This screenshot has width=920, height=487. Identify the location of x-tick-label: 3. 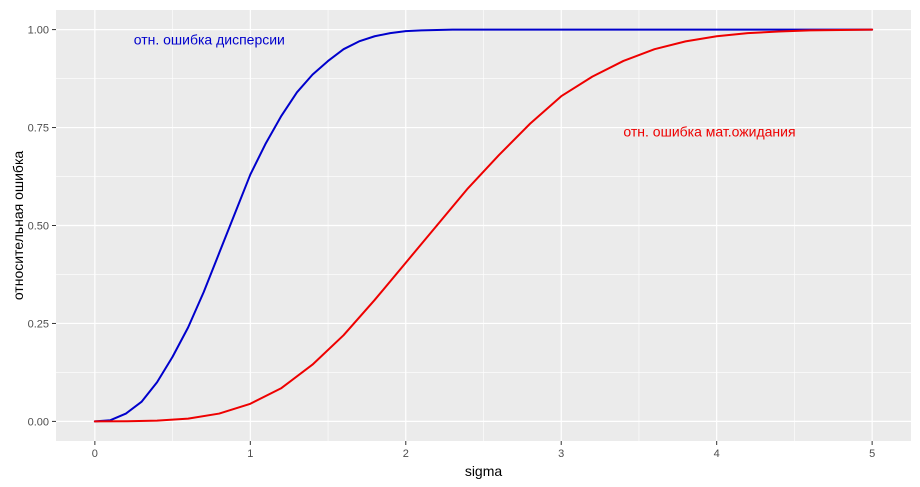
(561, 454).